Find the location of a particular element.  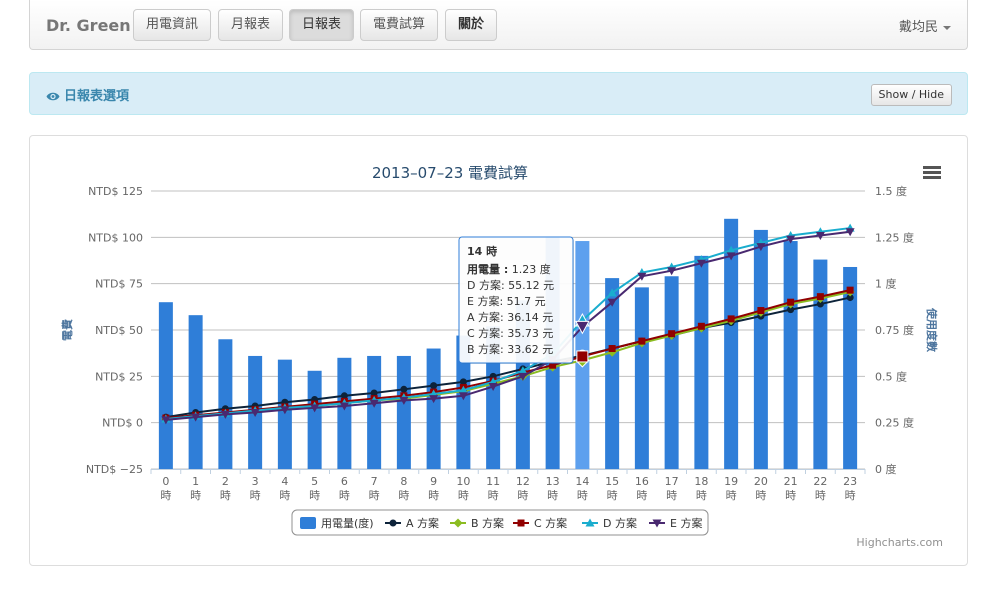

legend-item: 用電量(度) is located at coordinates (337, 523).